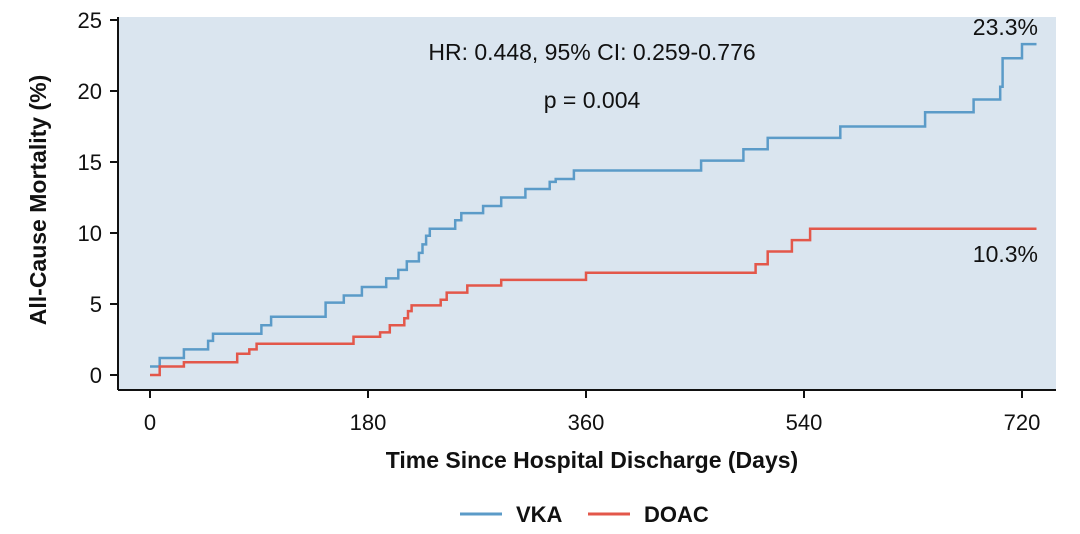 The image size is (1080, 534). What do you see at coordinates (592, 100) in the screenshot?
I see `p-value-annotation: p = 0.004` at bounding box center [592, 100].